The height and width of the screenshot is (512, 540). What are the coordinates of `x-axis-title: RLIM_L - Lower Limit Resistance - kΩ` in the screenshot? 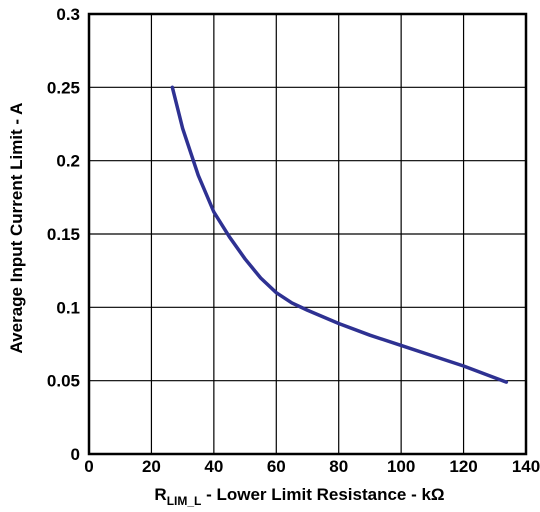 It's located at (299, 496).